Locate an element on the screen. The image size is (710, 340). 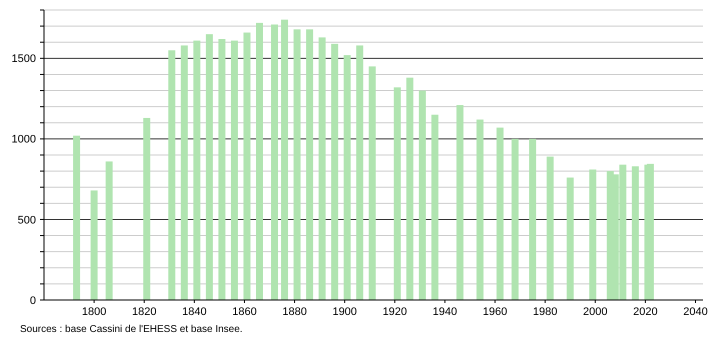
x-tick-label: 1940 is located at coordinates (445, 312).